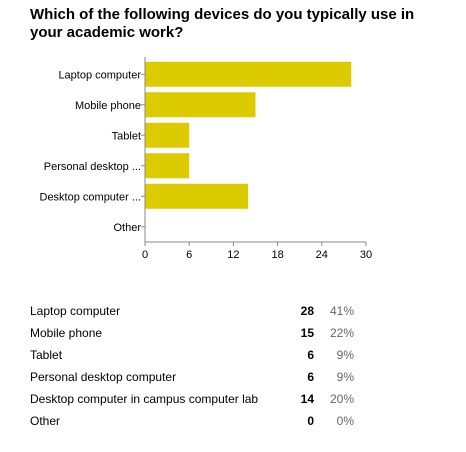  What do you see at coordinates (145, 255) in the screenshot?
I see `x-tick-label-0: 0` at bounding box center [145, 255].